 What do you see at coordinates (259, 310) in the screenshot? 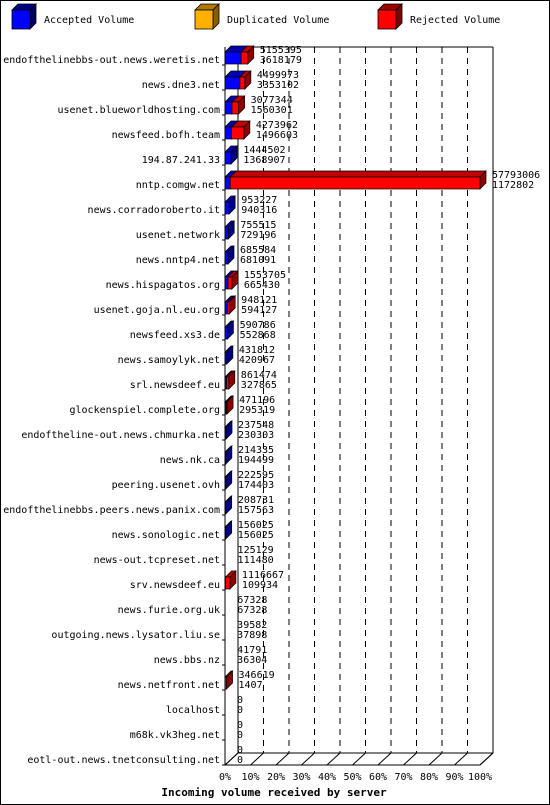
I see `value-label-accepted: 594127` at bounding box center [259, 310].